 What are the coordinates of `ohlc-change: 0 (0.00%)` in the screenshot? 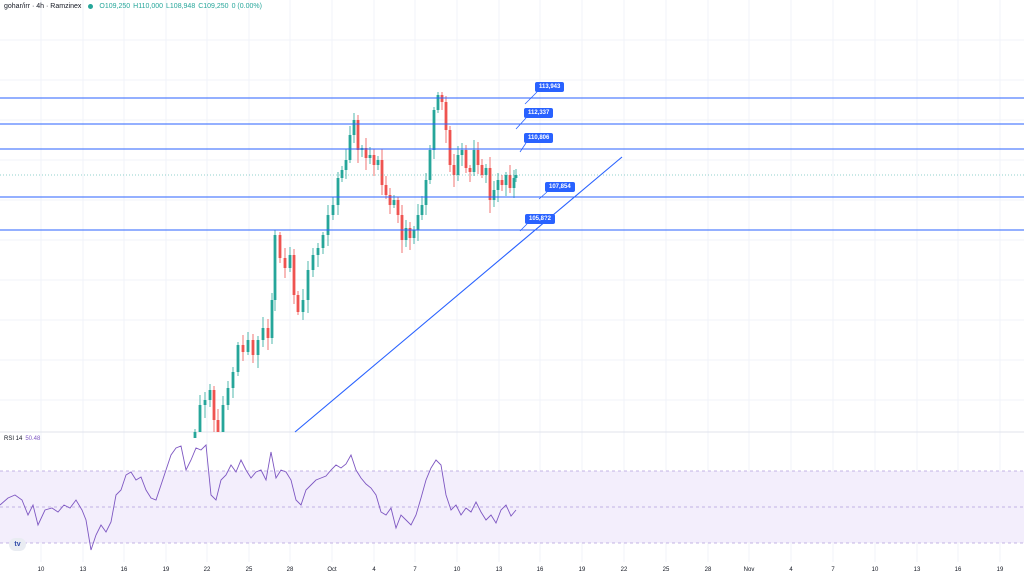 It's located at (246, 6).